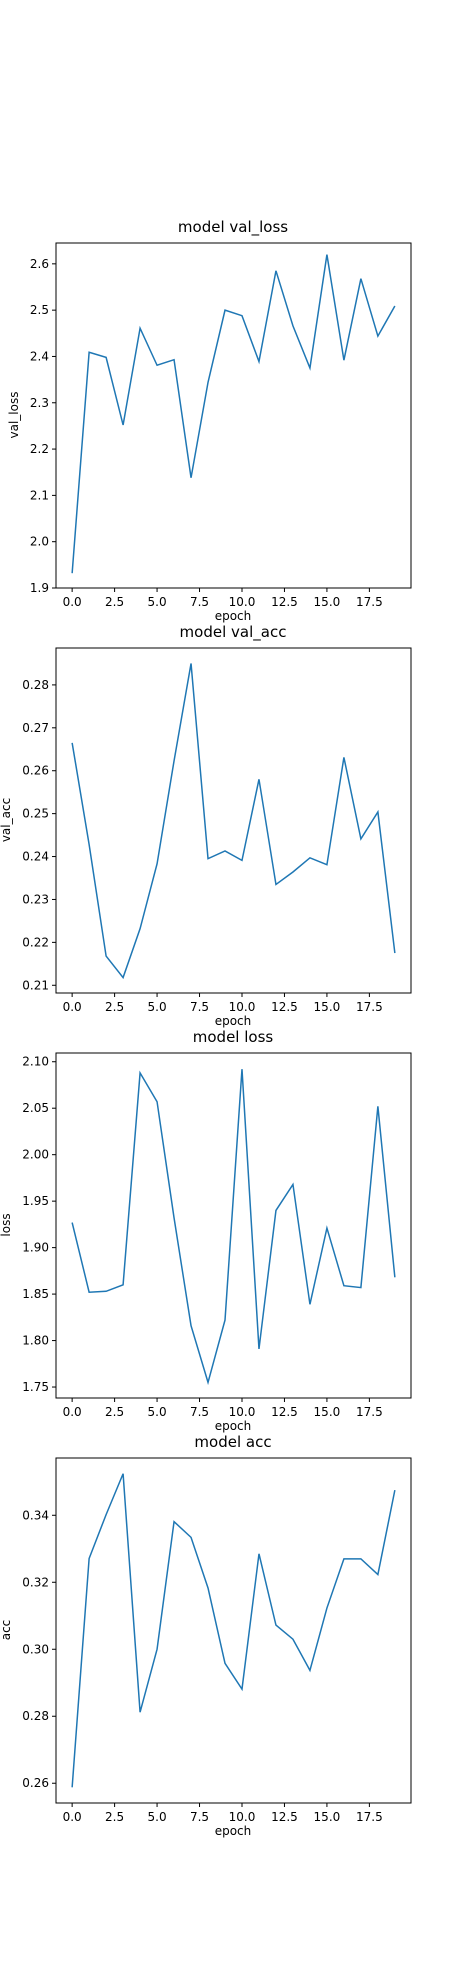 The width and height of the screenshot is (450, 1980). What do you see at coordinates (233, 1037) in the screenshot?
I see `chart-title: model loss` at bounding box center [233, 1037].